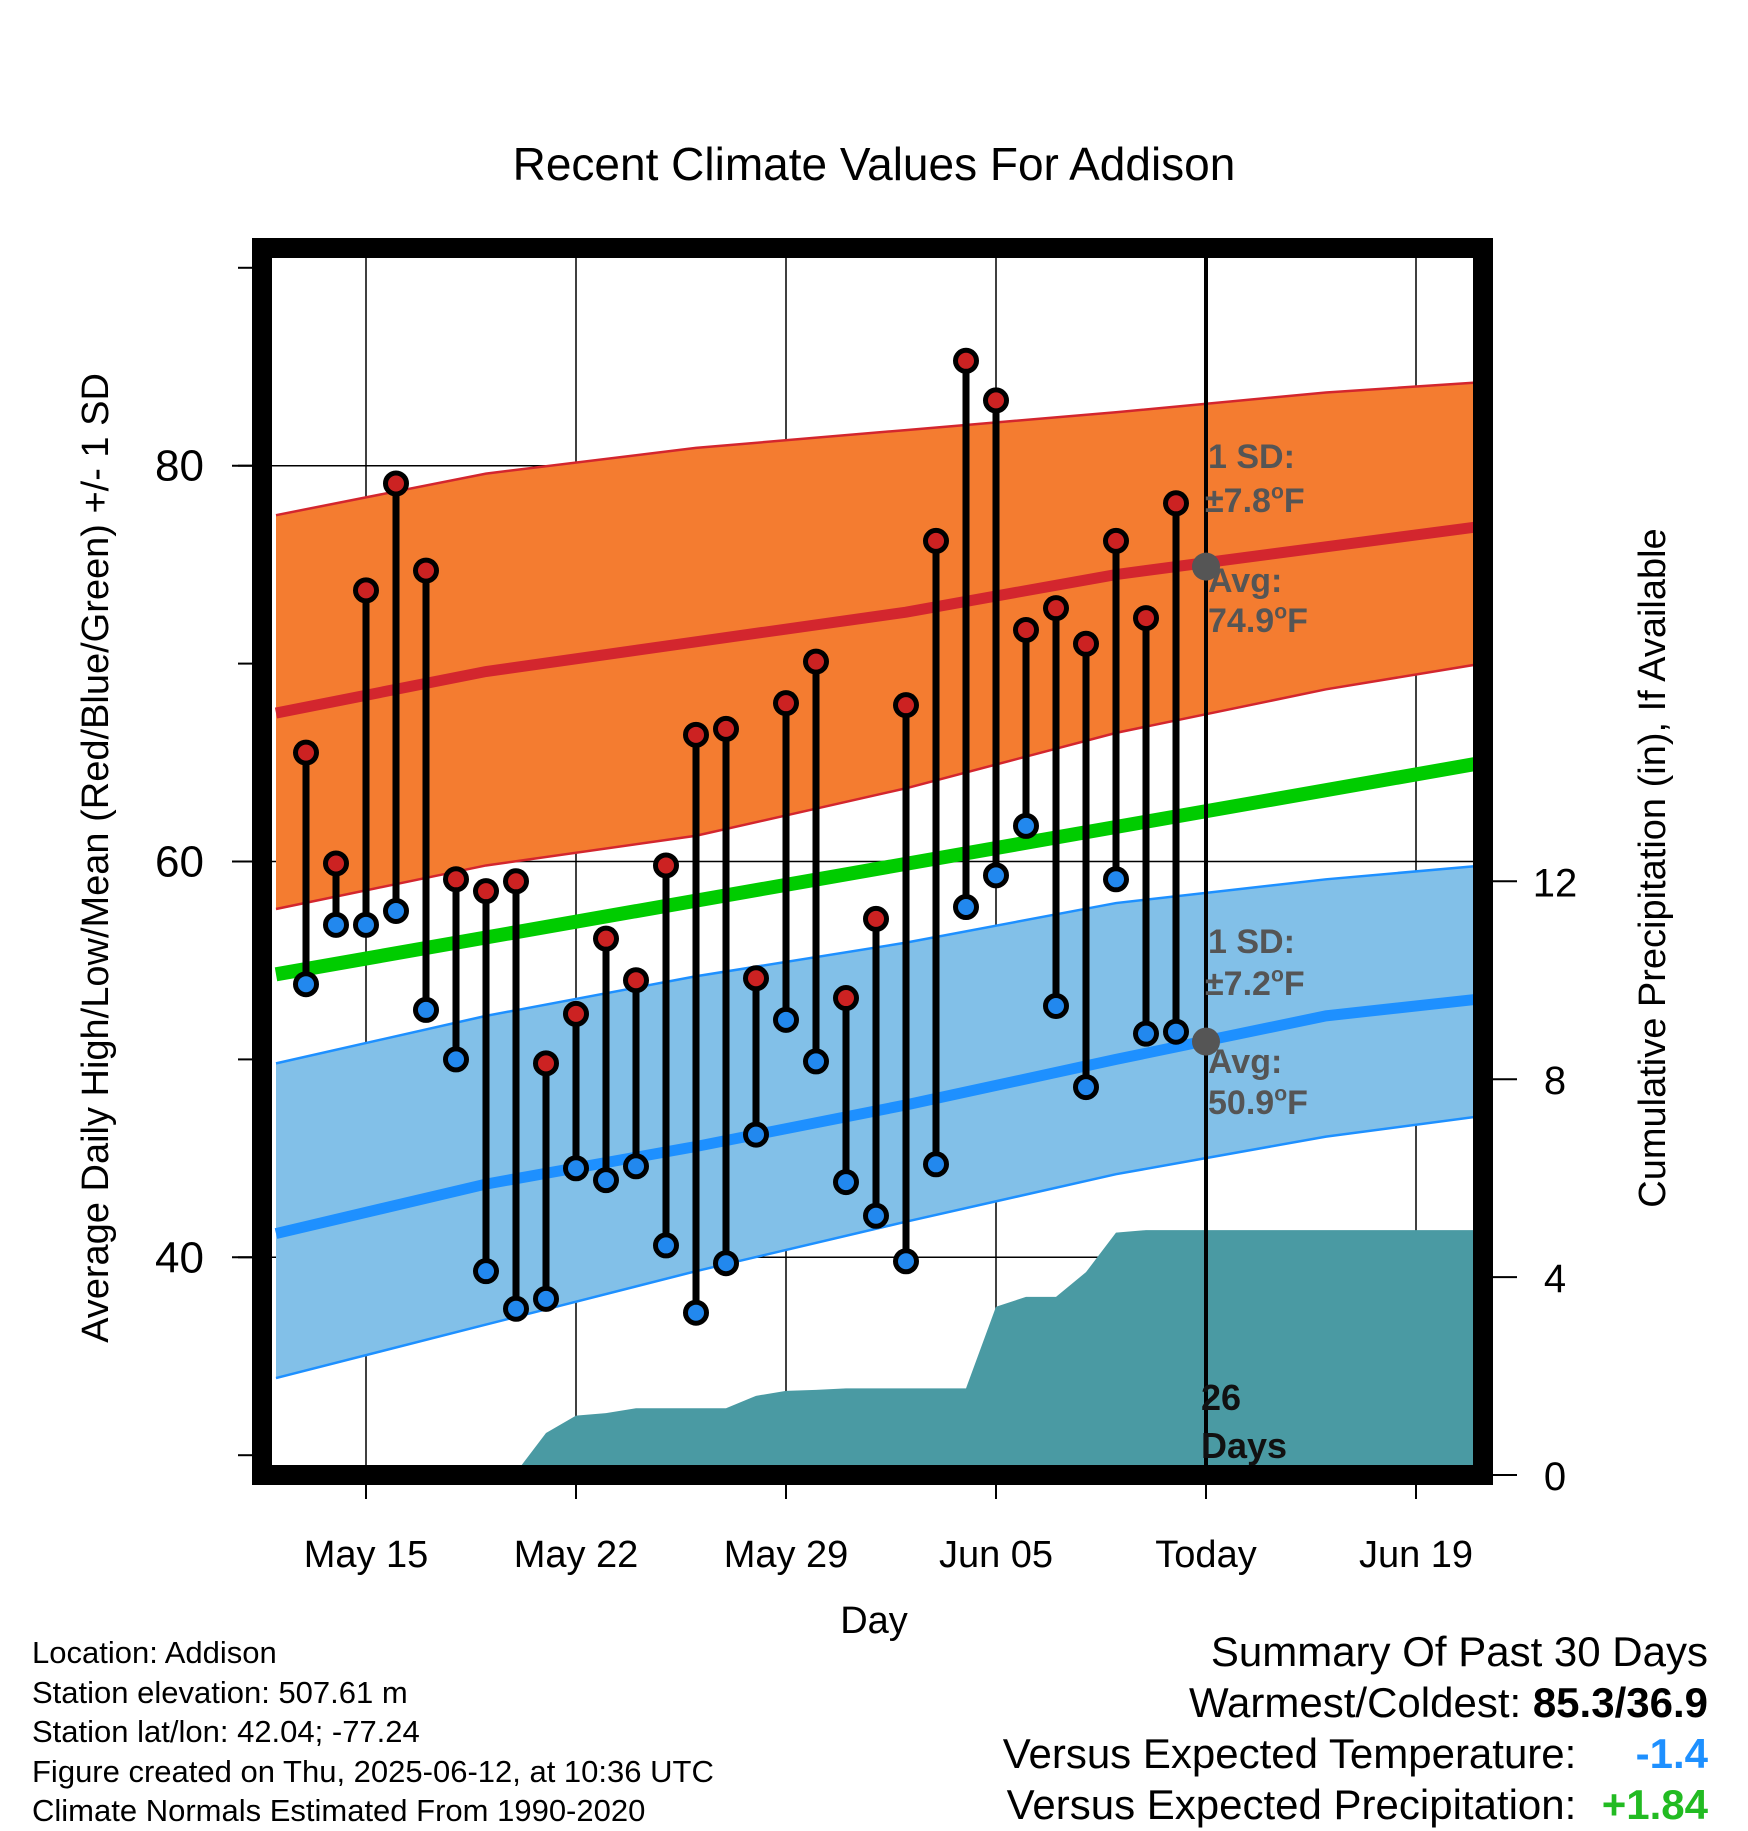  Describe the element at coordinates (1416, 1555) in the screenshot. I see `x-tick-label: Jun 19` at that location.